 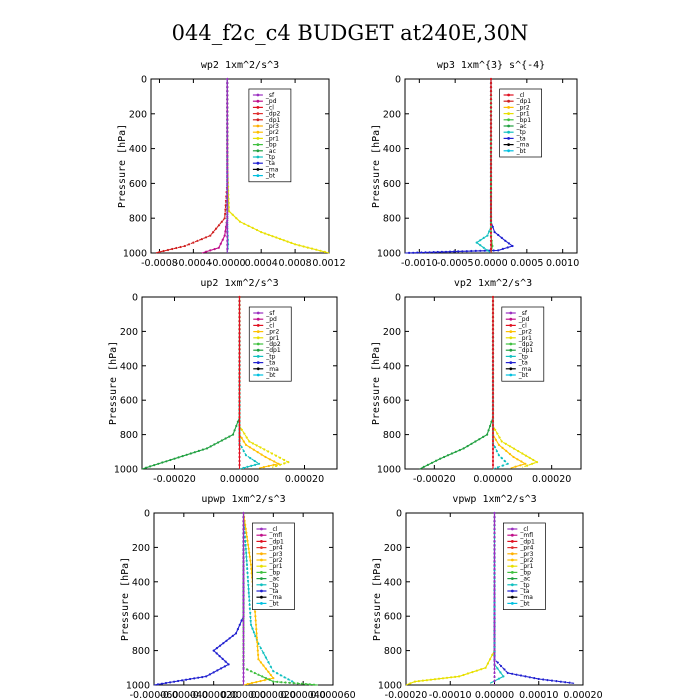 What do you see at coordinates (129, 366) in the screenshot?
I see `y-tick-label: 400` at bounding box center [129, 366].